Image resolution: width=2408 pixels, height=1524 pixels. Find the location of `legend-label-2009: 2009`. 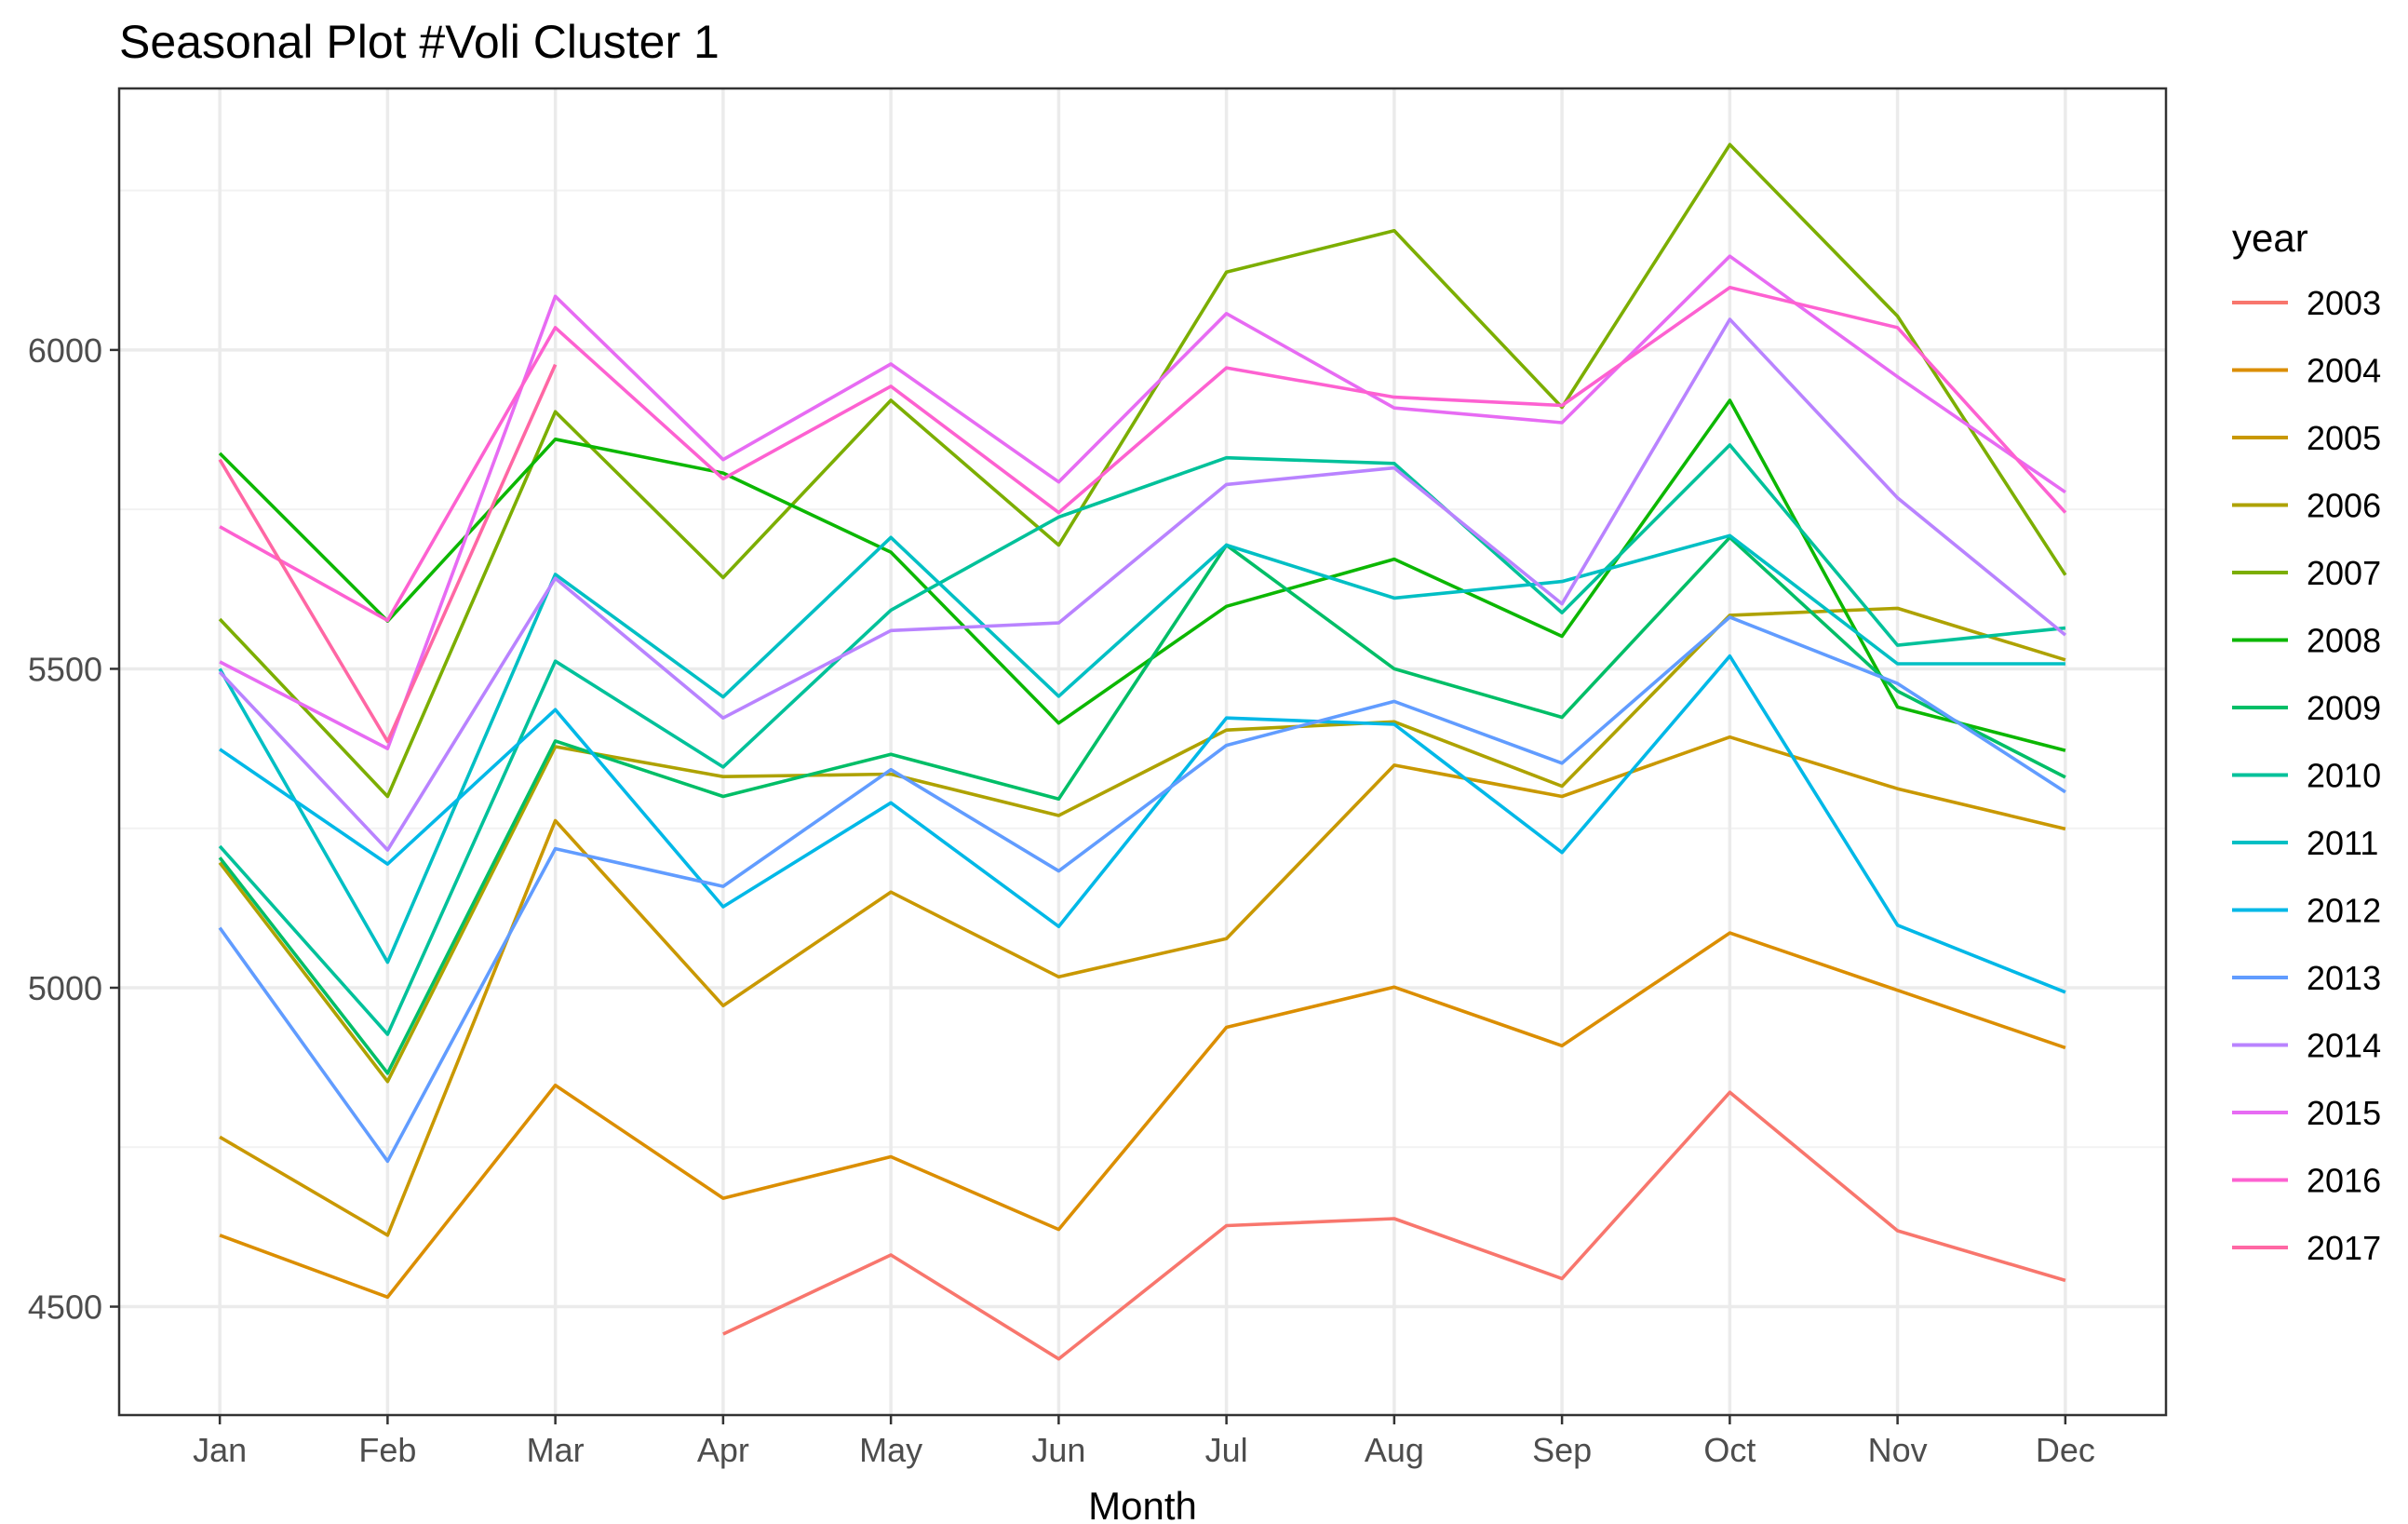

legend-label-2009: 2009 is located at coordinates (2344, 708).